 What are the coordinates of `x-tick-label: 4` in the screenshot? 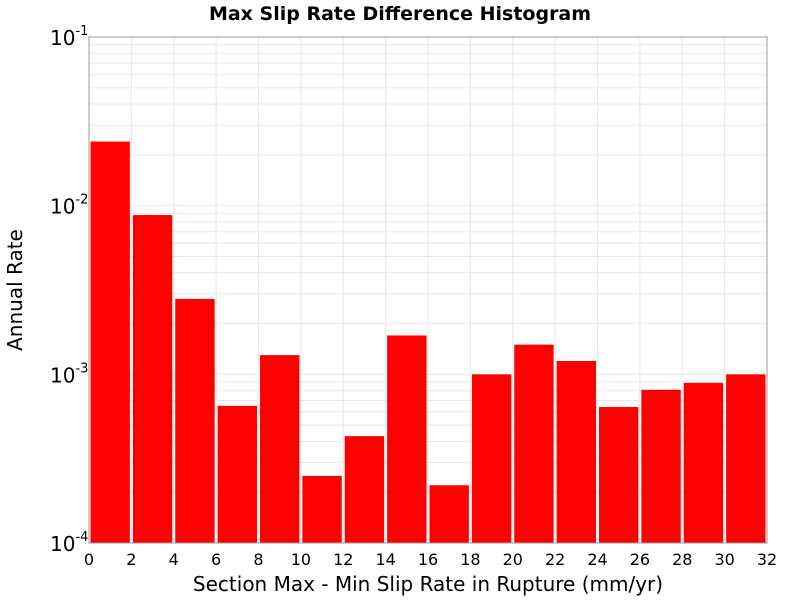 It's located at (174, 559).